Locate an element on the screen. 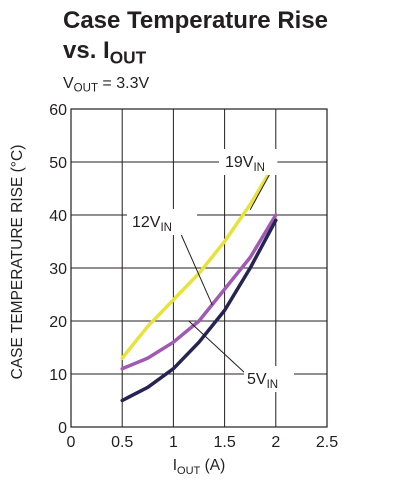 Image resolution: width=395 pixels, height=485 pixels. x-tick-label: 2 is located at coordinates (275, 442).